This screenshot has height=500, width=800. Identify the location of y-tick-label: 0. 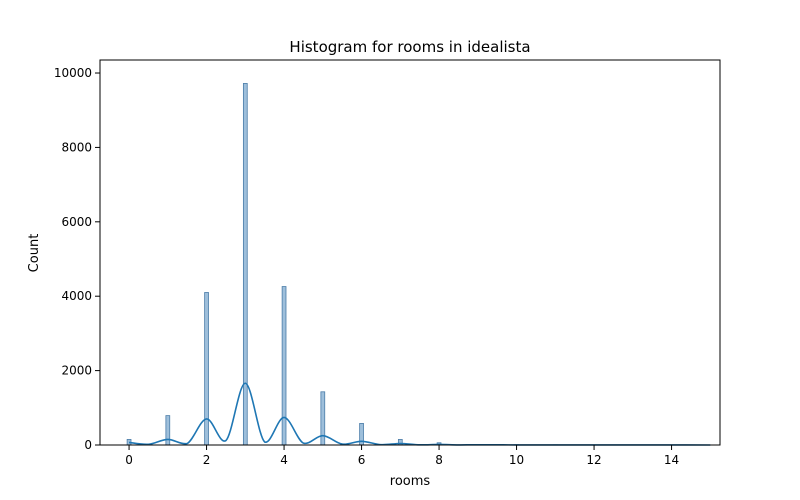
(88, 445).